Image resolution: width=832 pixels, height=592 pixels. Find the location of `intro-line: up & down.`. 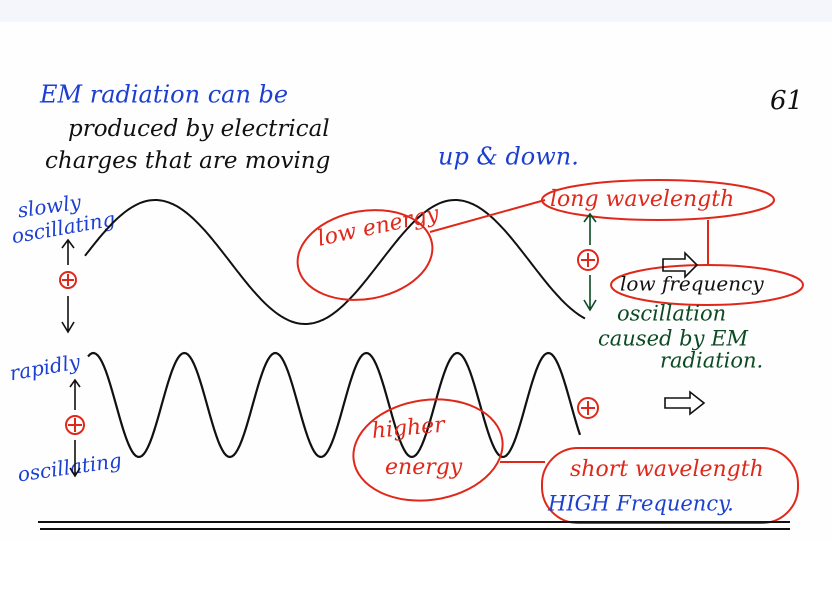

intro-line: up & down. is located at coordinates (508, 157).